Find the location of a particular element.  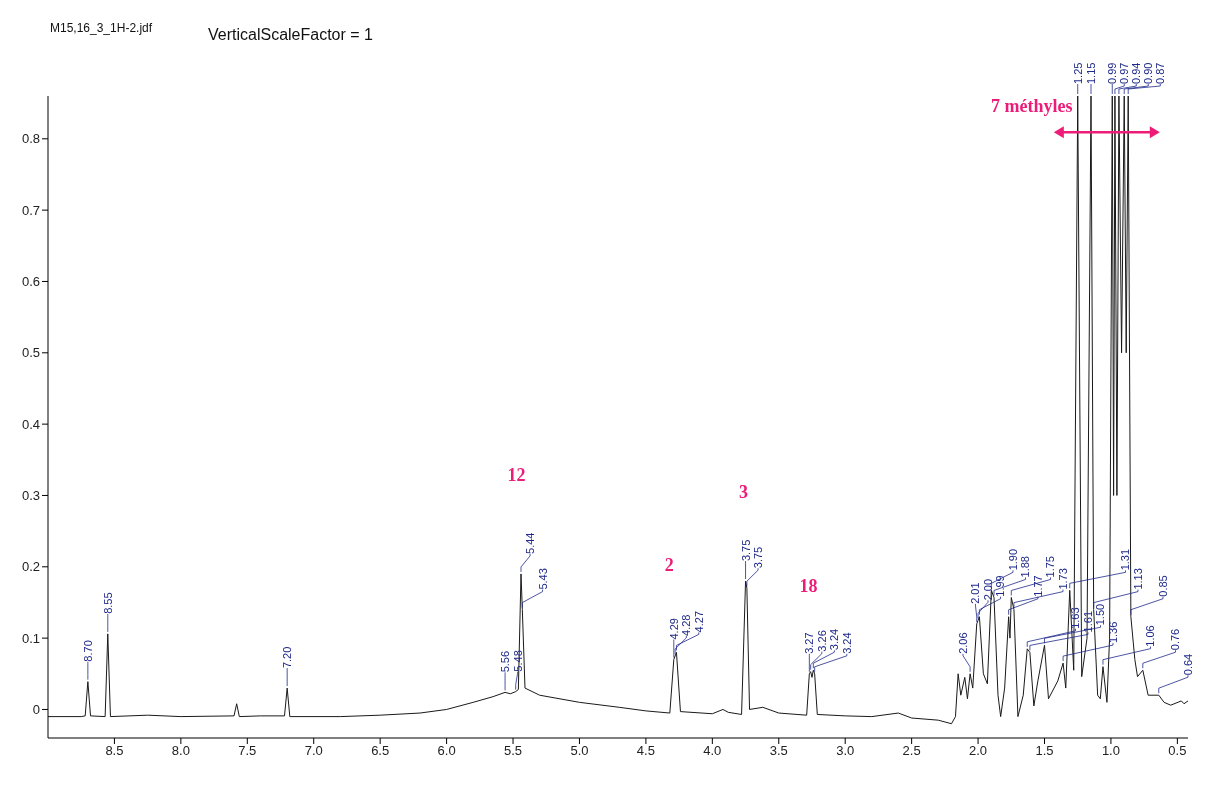

annotation: 0.87 is located at coordinates (1160, 73).